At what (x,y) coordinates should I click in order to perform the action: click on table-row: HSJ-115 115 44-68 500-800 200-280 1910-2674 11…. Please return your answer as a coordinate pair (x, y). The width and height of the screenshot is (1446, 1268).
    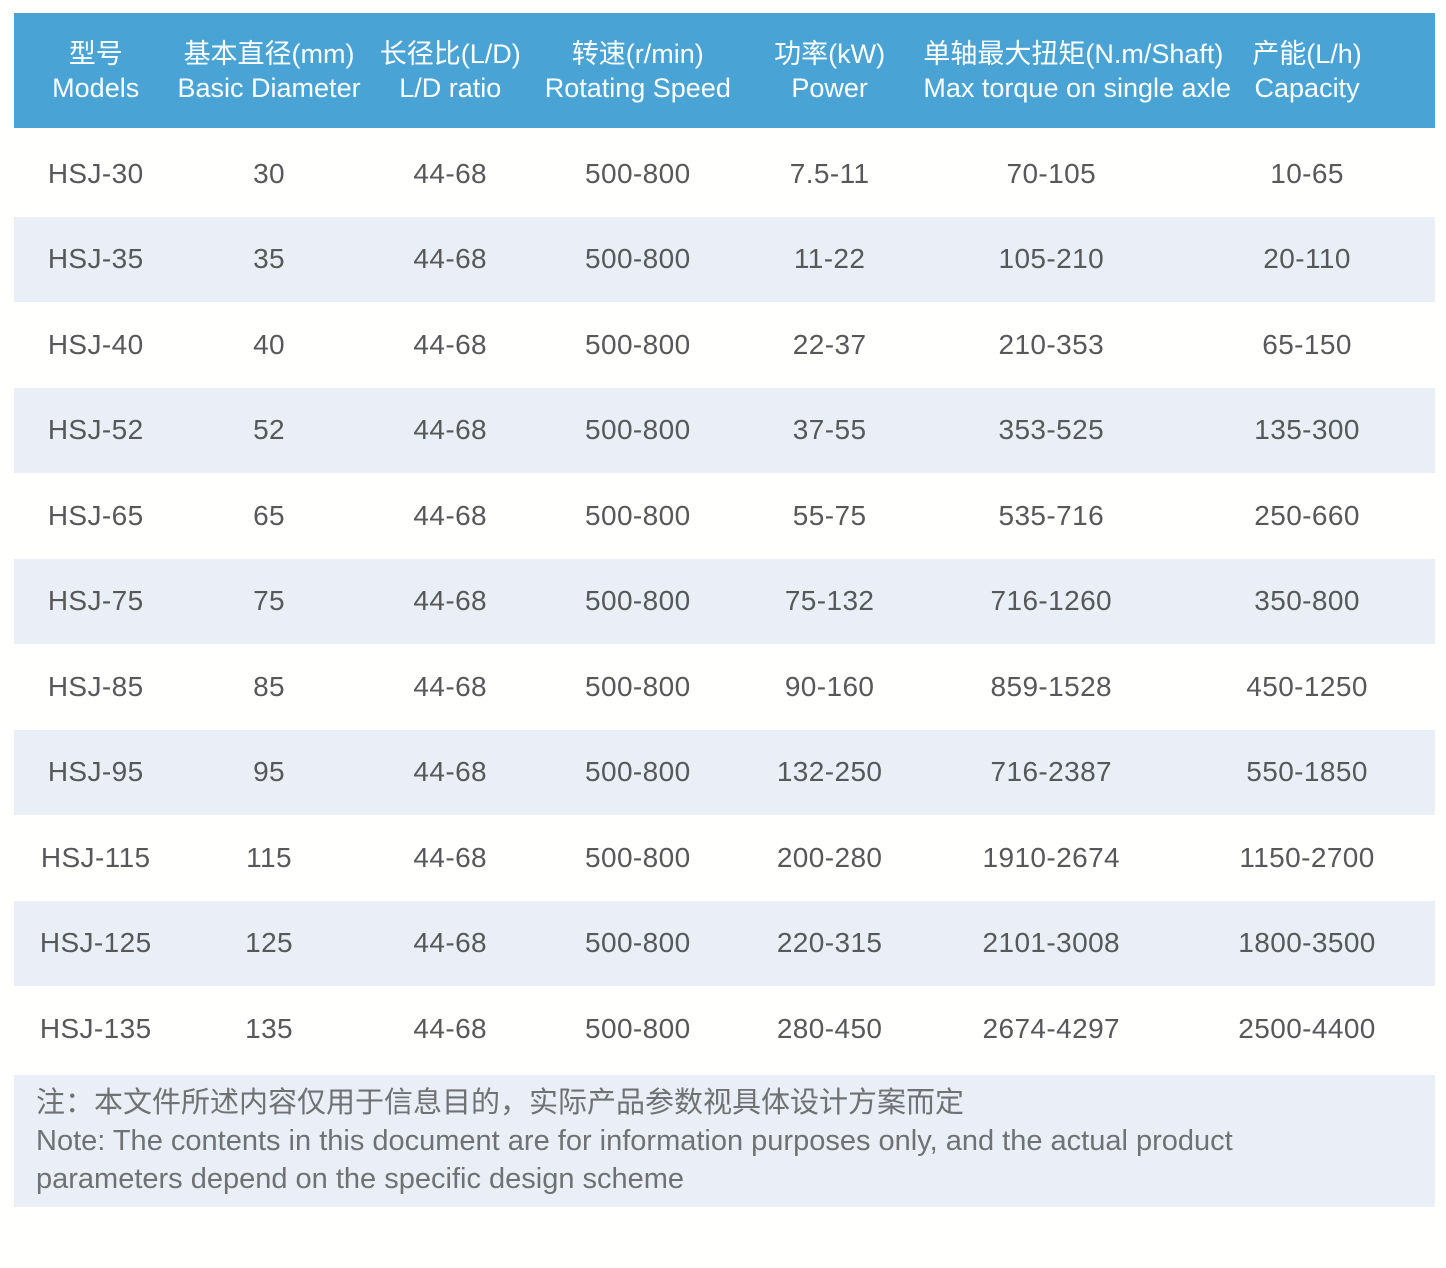
    Looking at the image, I should click on (724, 858).